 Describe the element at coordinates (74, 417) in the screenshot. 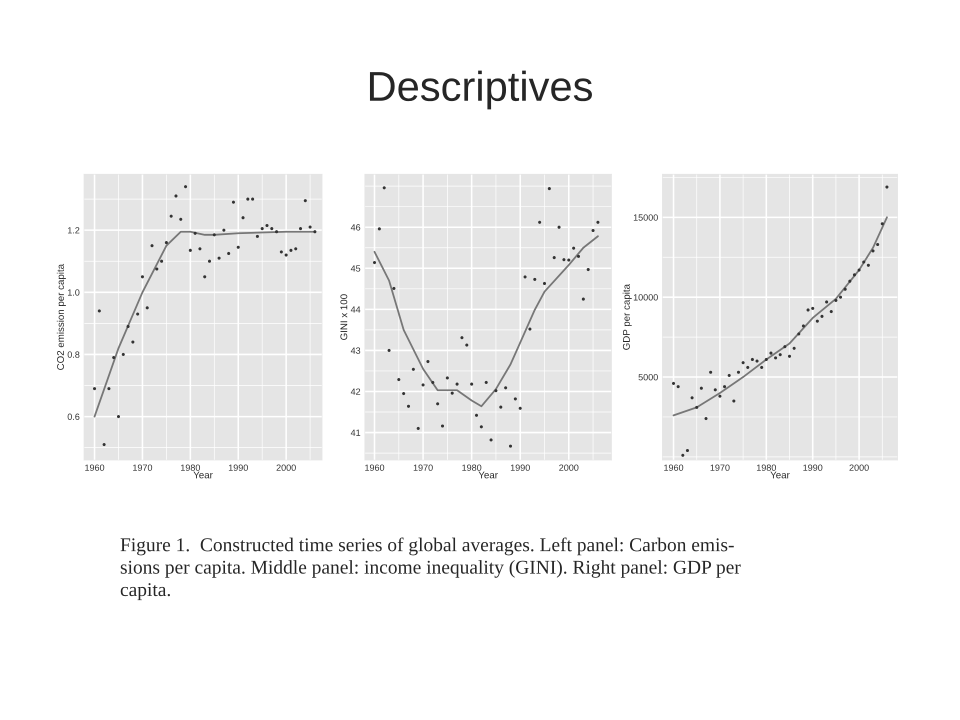

I see `y-tick-label: 0.6` at that location.